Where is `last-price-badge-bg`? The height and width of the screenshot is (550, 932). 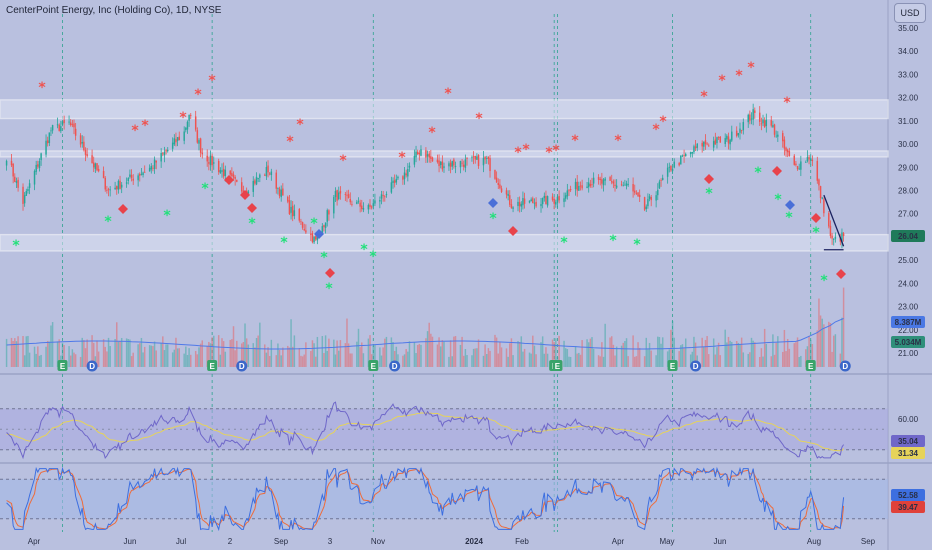 last-price-badge-bg is located at coordinates (908, 236).